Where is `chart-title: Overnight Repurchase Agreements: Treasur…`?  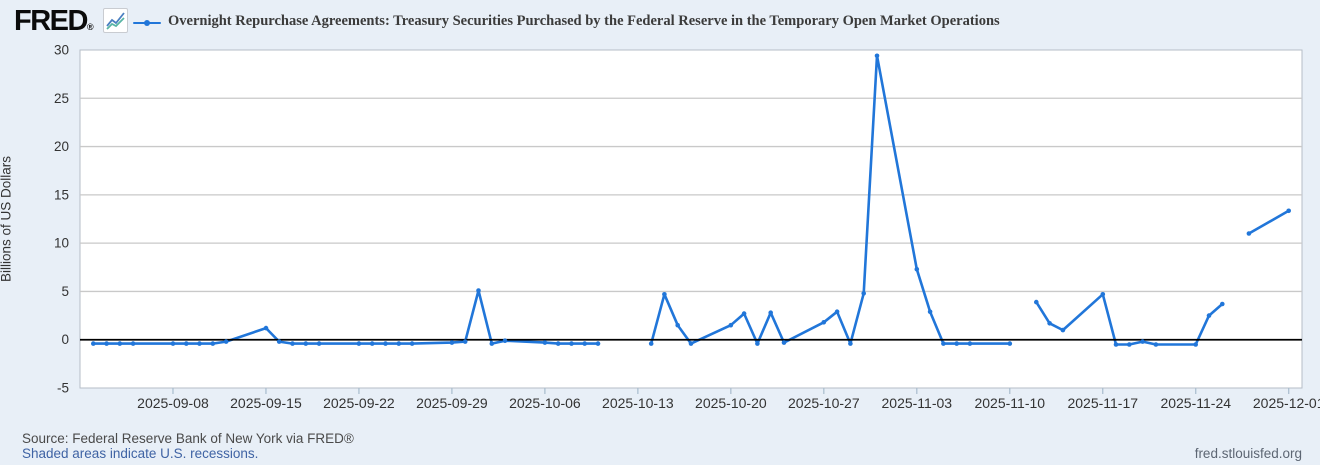 chart-title: Overnight Repurchase Agreements: Treasur… is located at coordinates (584, 21).